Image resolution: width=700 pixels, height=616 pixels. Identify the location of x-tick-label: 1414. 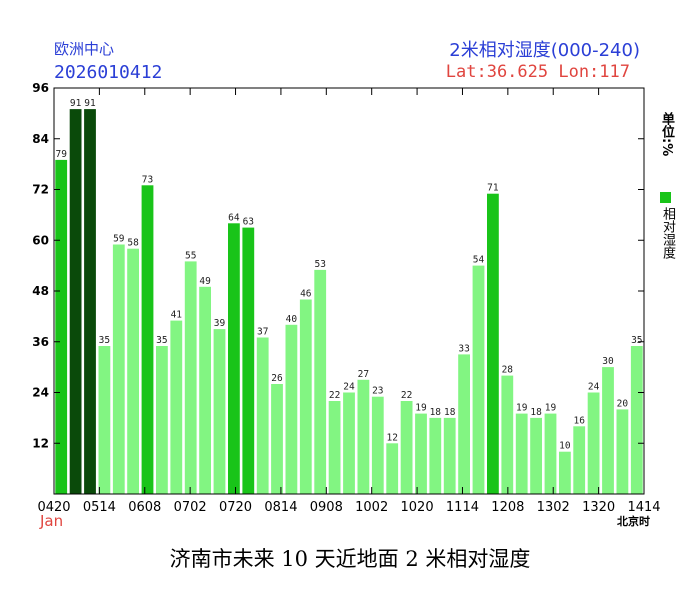
(643, 507).